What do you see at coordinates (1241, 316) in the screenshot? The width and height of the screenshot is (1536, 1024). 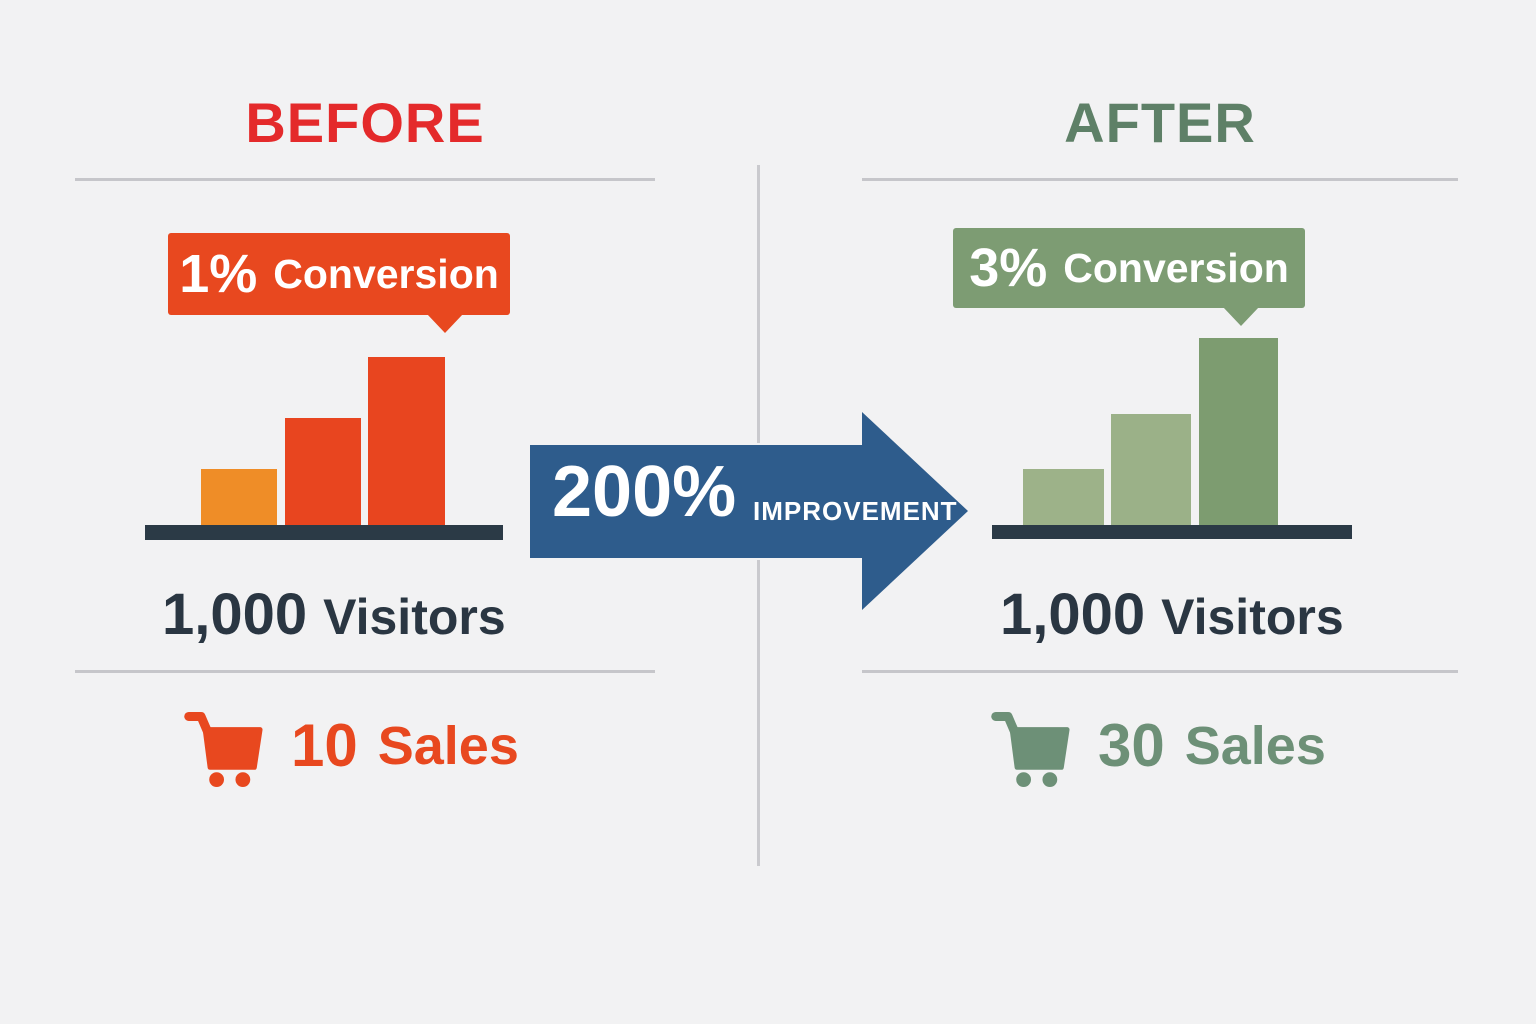 I see `after-callout-pointer` at bounding box center [1241, 316].